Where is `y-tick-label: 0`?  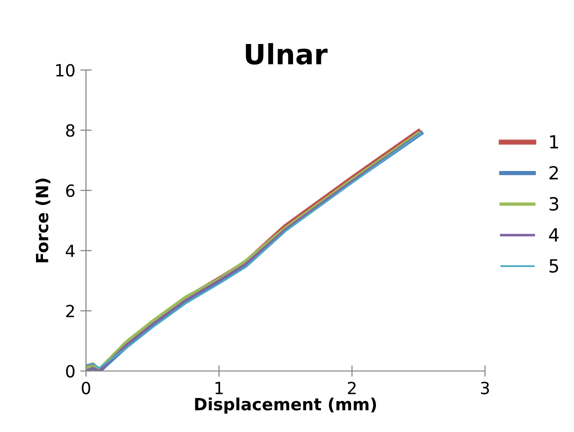
y-tick-label: 0 is located at coordinates (70, 371).